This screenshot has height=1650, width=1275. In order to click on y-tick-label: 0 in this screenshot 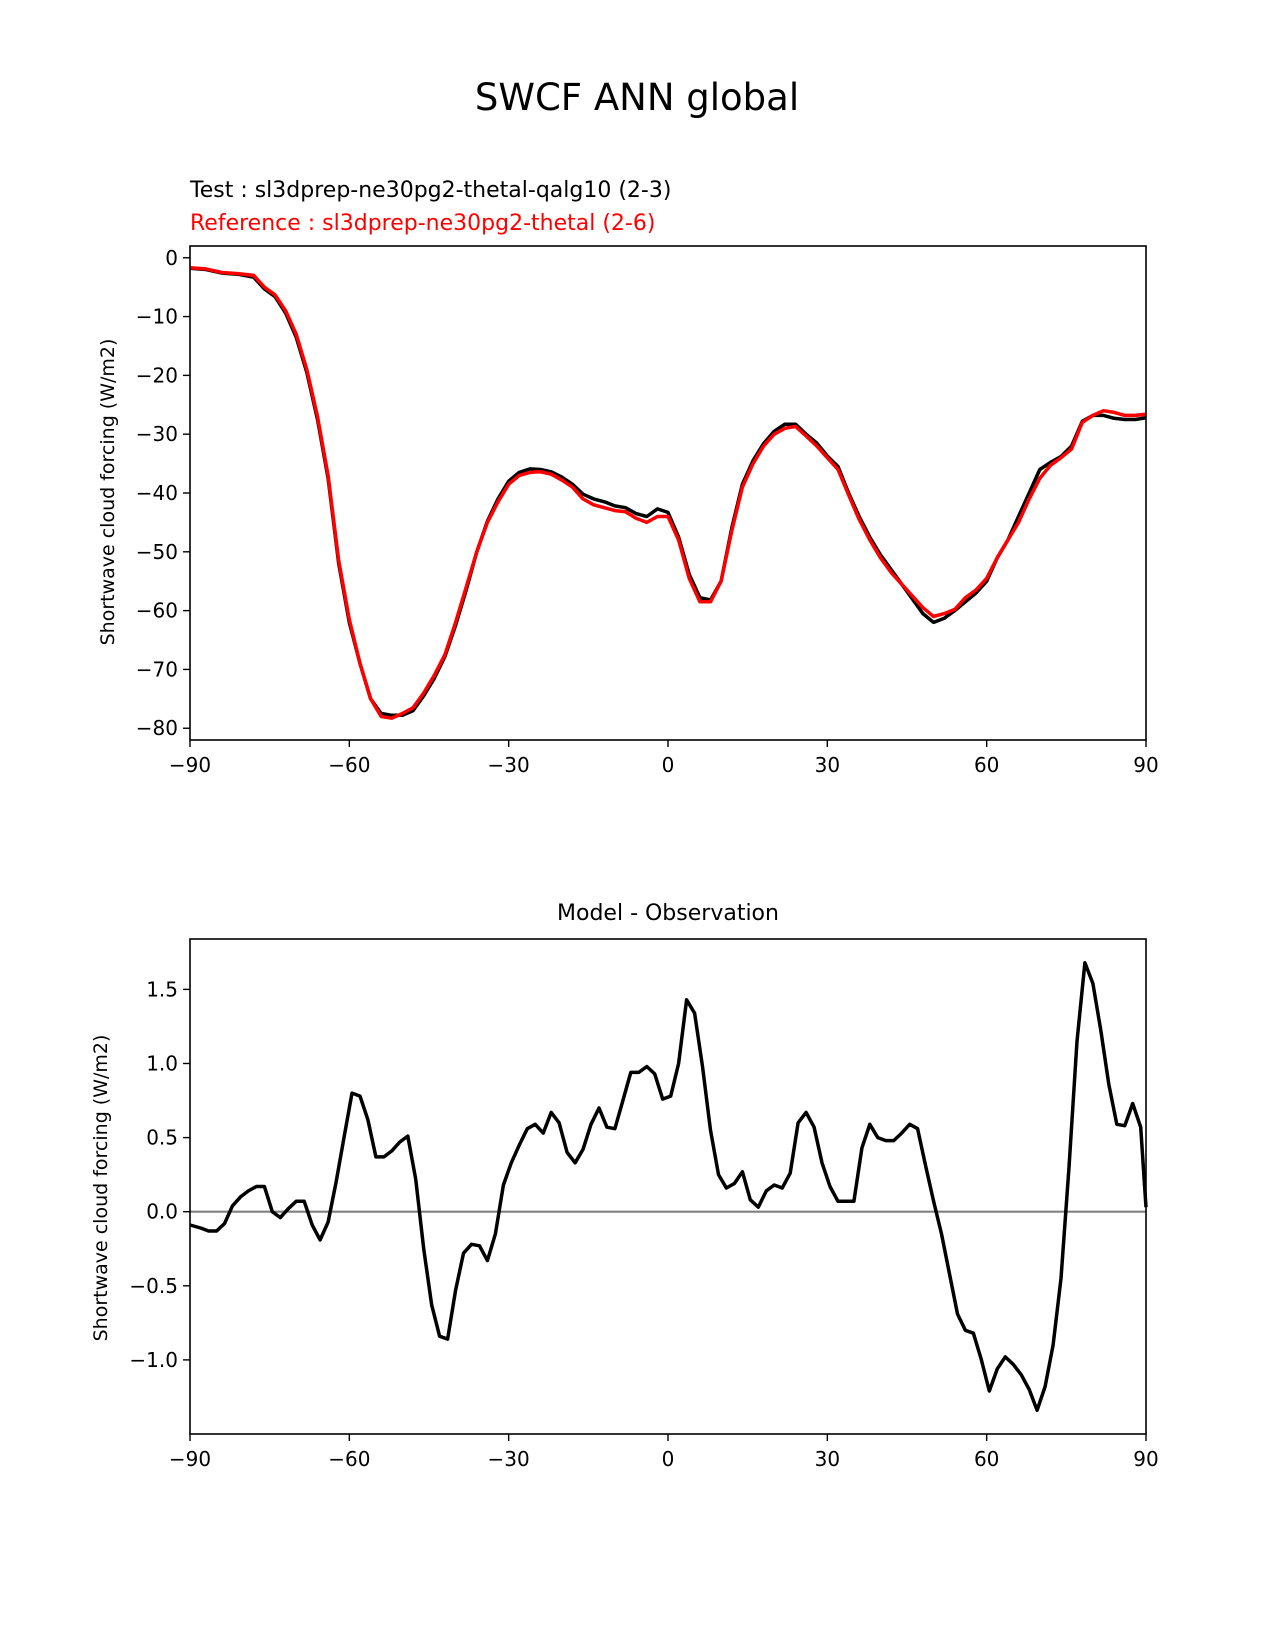, I will do `click(171, 258)`.